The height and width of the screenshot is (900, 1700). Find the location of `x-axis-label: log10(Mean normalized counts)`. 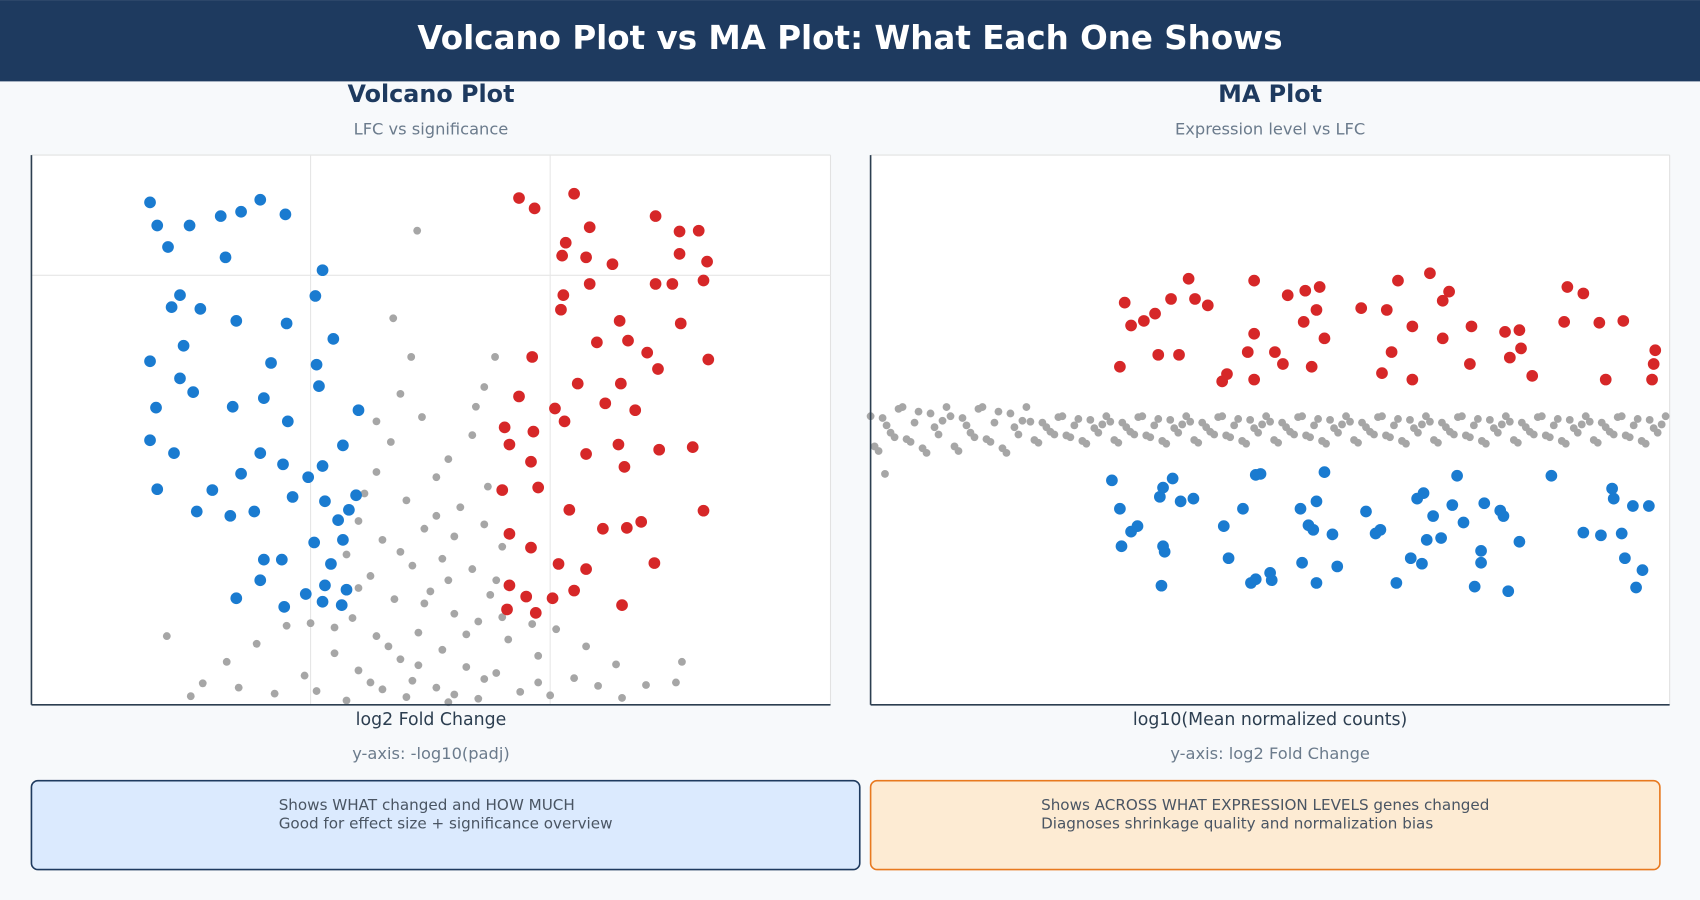

x-axis-label: log10(Mean normalized counts) is located at coordinates (1270, 720).